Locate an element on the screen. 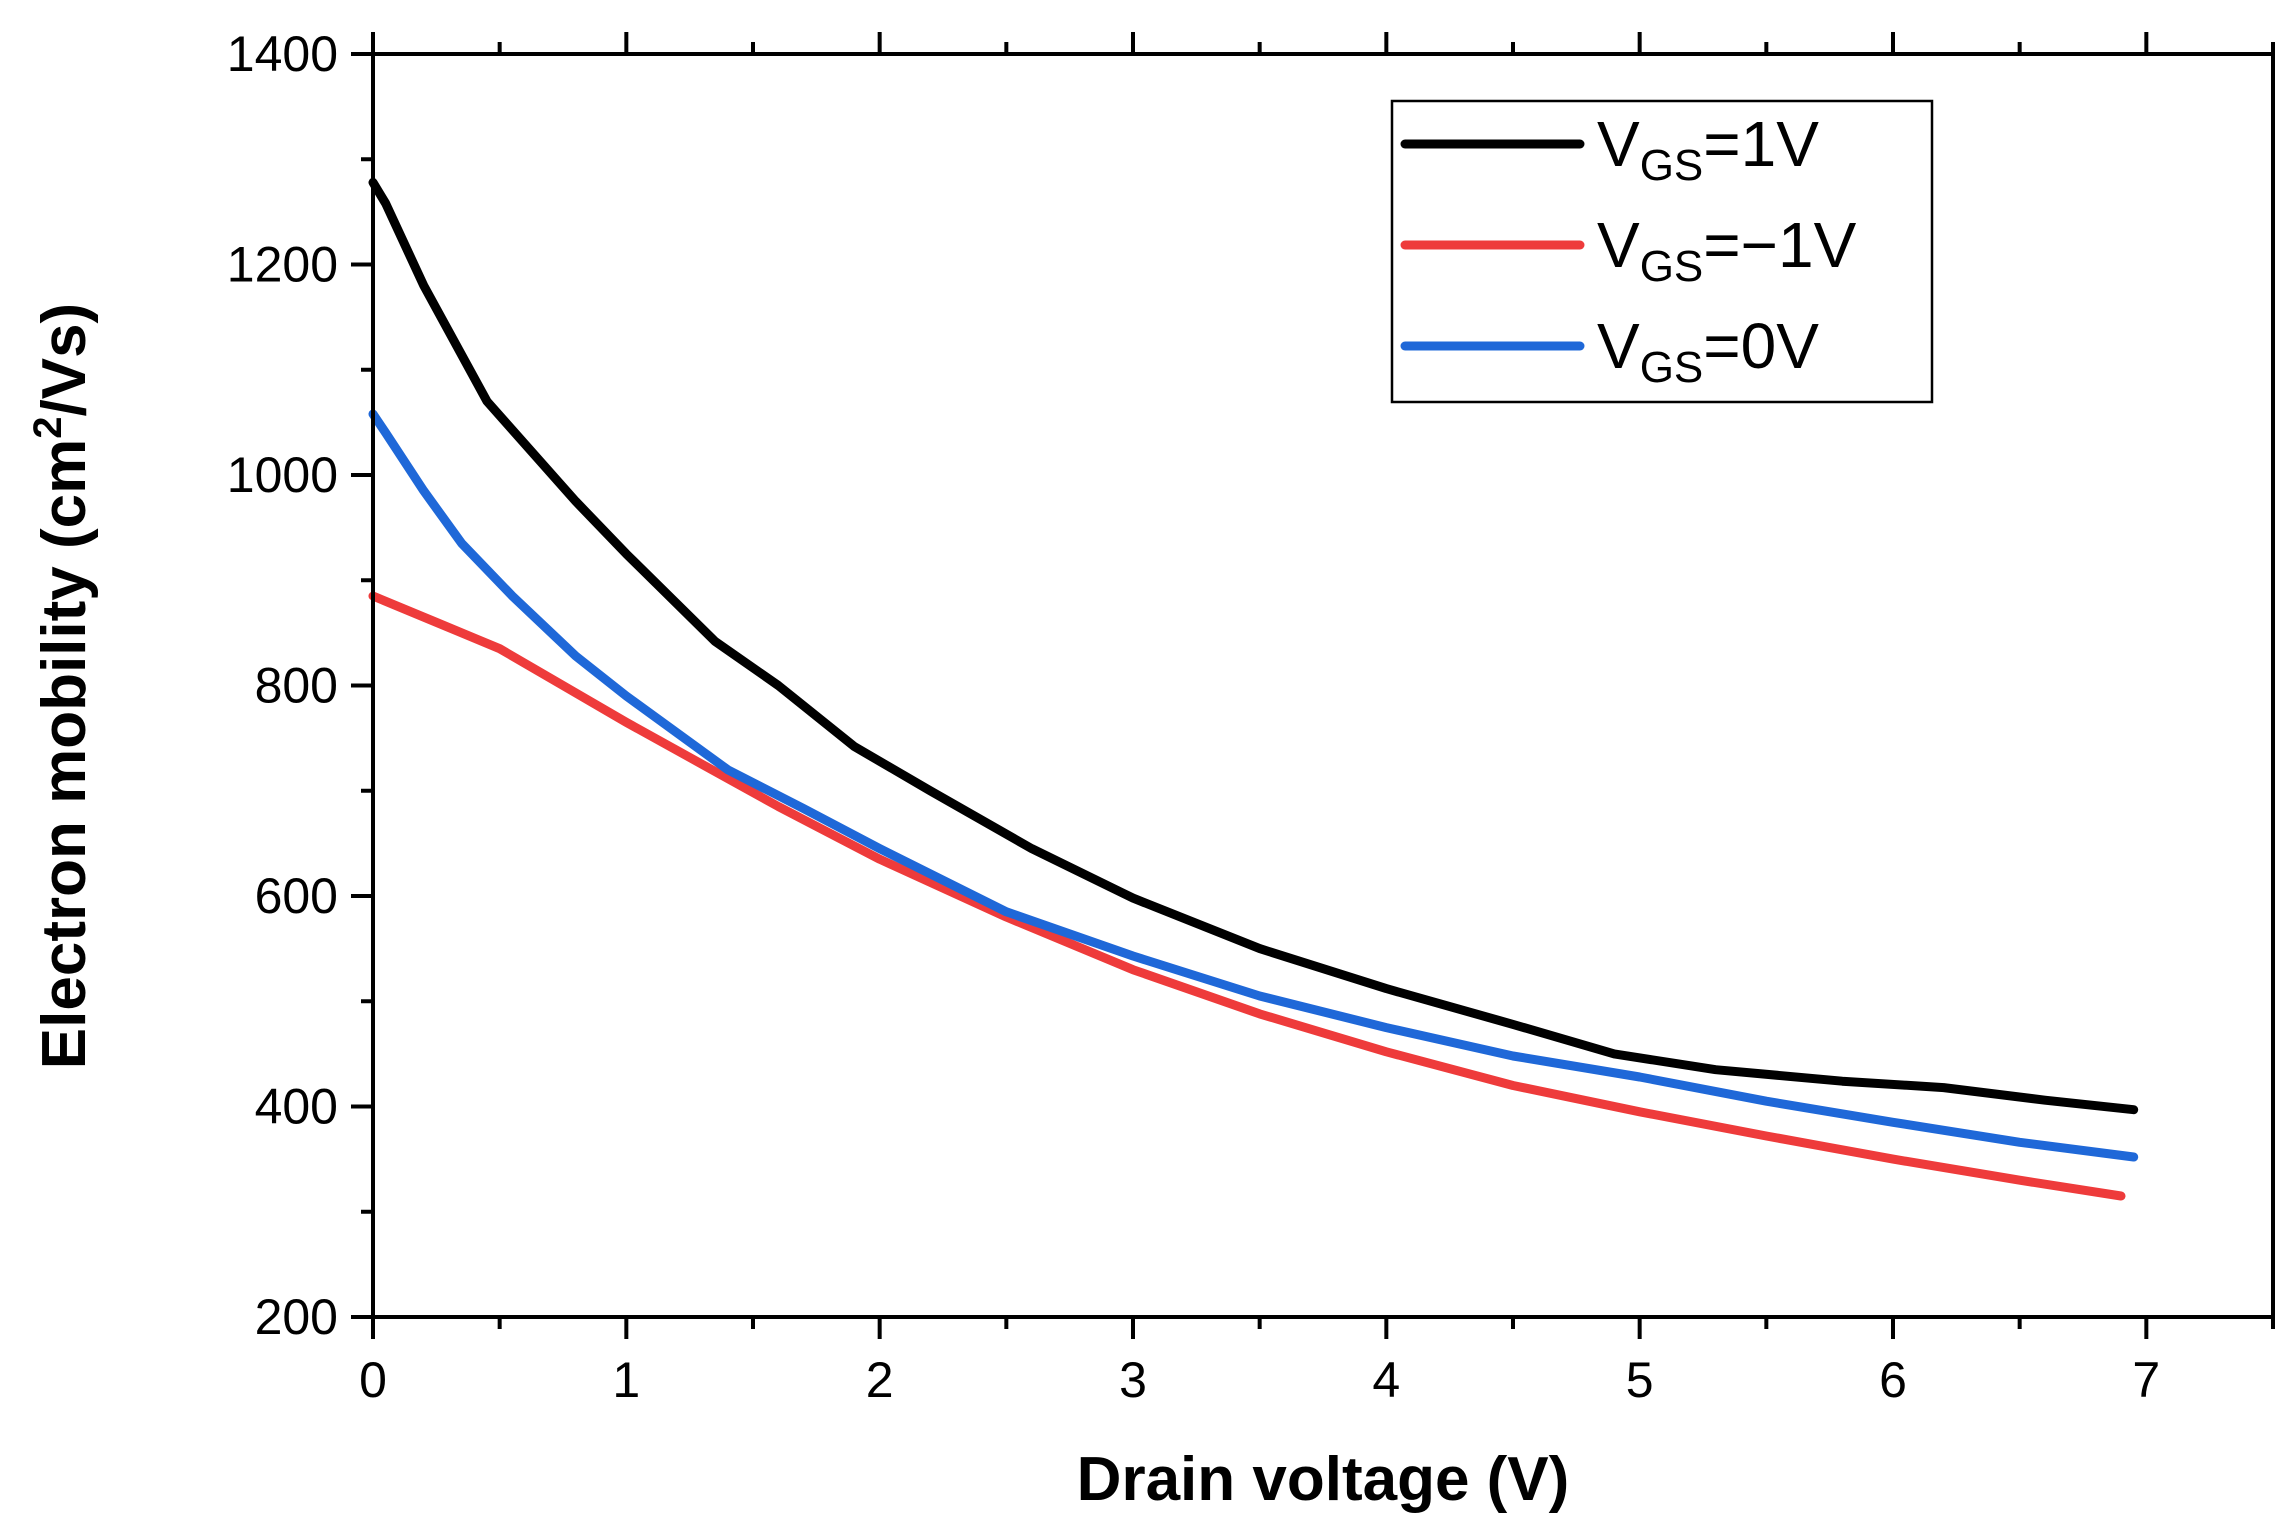 This screenshot has width=2296, height=1535. y-axis-title-main: Electron mobility (cm is located at coordinates (64, 754).